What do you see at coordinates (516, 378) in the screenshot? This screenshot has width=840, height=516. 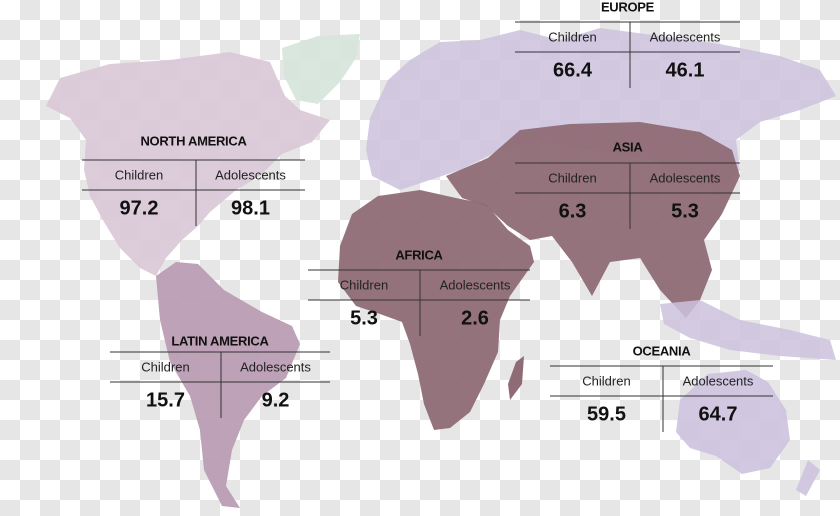 I see `madagascar` at bounding box center [516, 378].